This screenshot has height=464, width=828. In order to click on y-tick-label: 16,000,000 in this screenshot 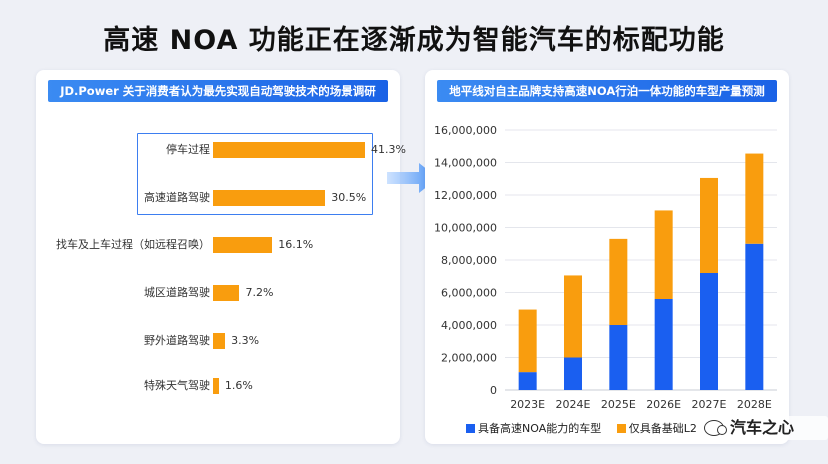, I will do `click(465, 130)`.